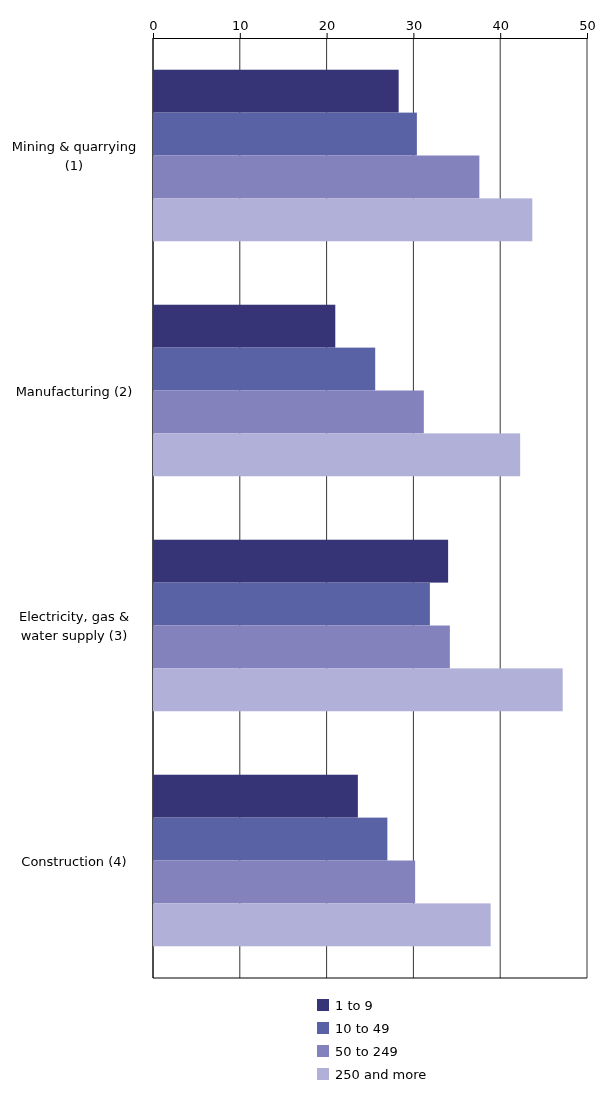 The width and height of the screenshot is (598, 1093). I want to click on y-tick-label: Mining & quarrying (1), so click(74, 156).